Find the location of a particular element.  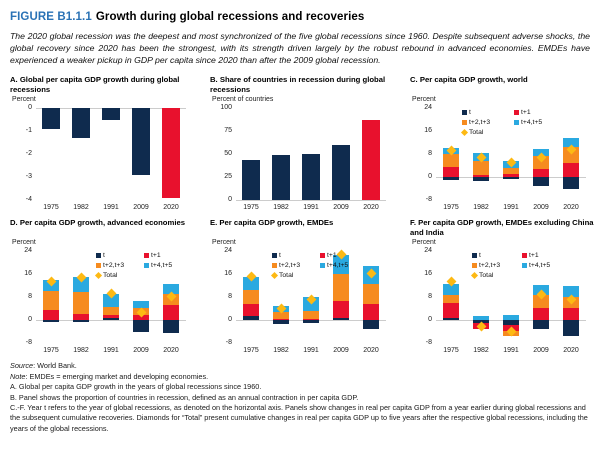

zero-axis-line is located at coordinates (311, 201).